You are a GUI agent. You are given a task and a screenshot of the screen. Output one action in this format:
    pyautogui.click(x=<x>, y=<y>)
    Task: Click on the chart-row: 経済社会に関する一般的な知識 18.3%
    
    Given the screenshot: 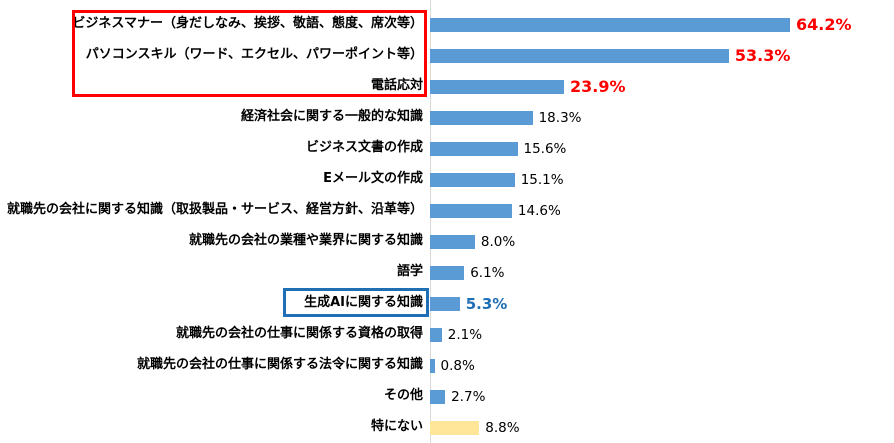 What is the action you would take?
    pyautogui.click(x=447, y=117)
    